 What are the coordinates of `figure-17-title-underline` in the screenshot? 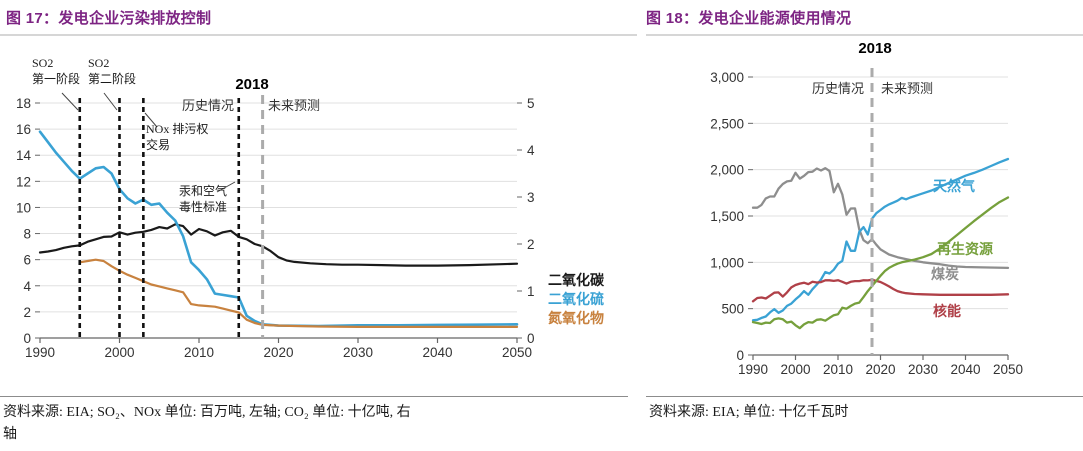 It's located at (318, 35).